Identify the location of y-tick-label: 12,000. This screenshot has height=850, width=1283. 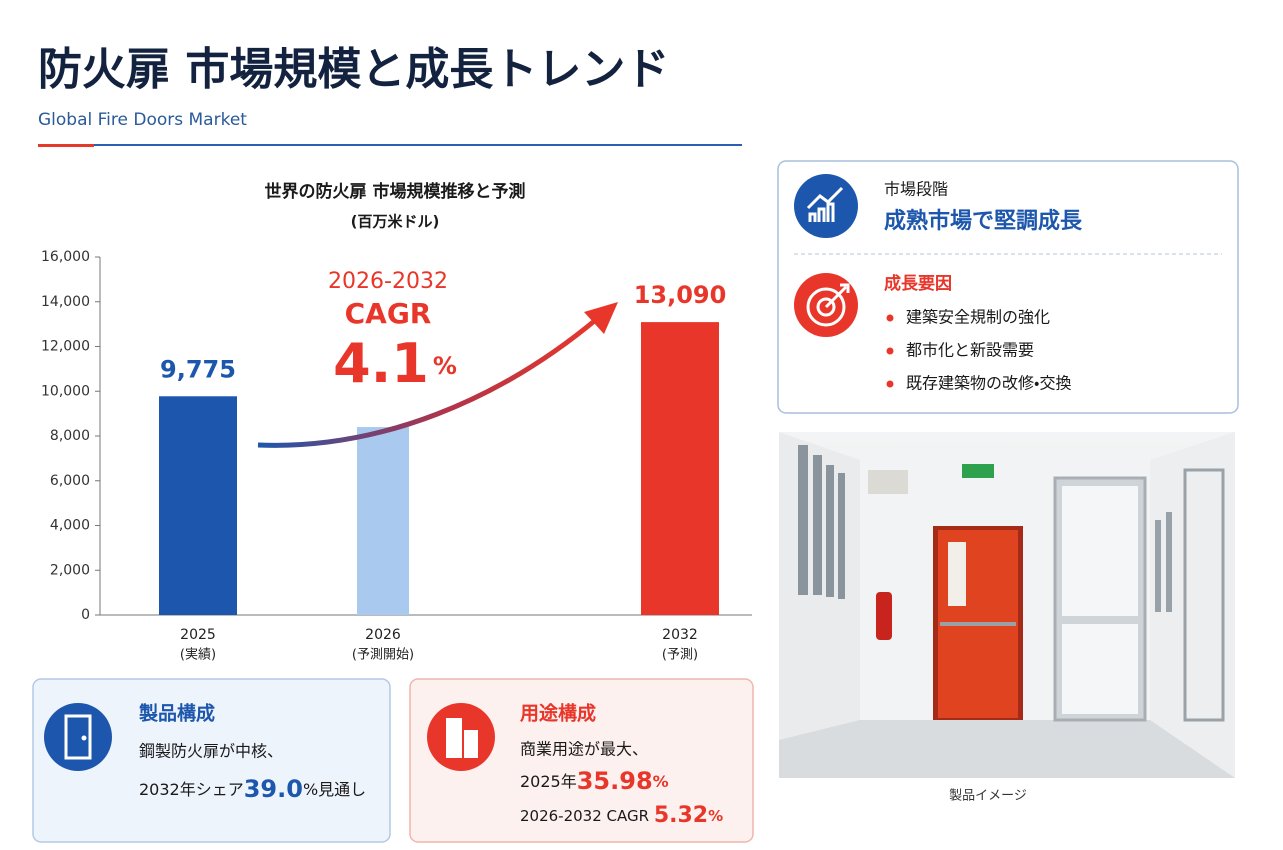
(65, 347).